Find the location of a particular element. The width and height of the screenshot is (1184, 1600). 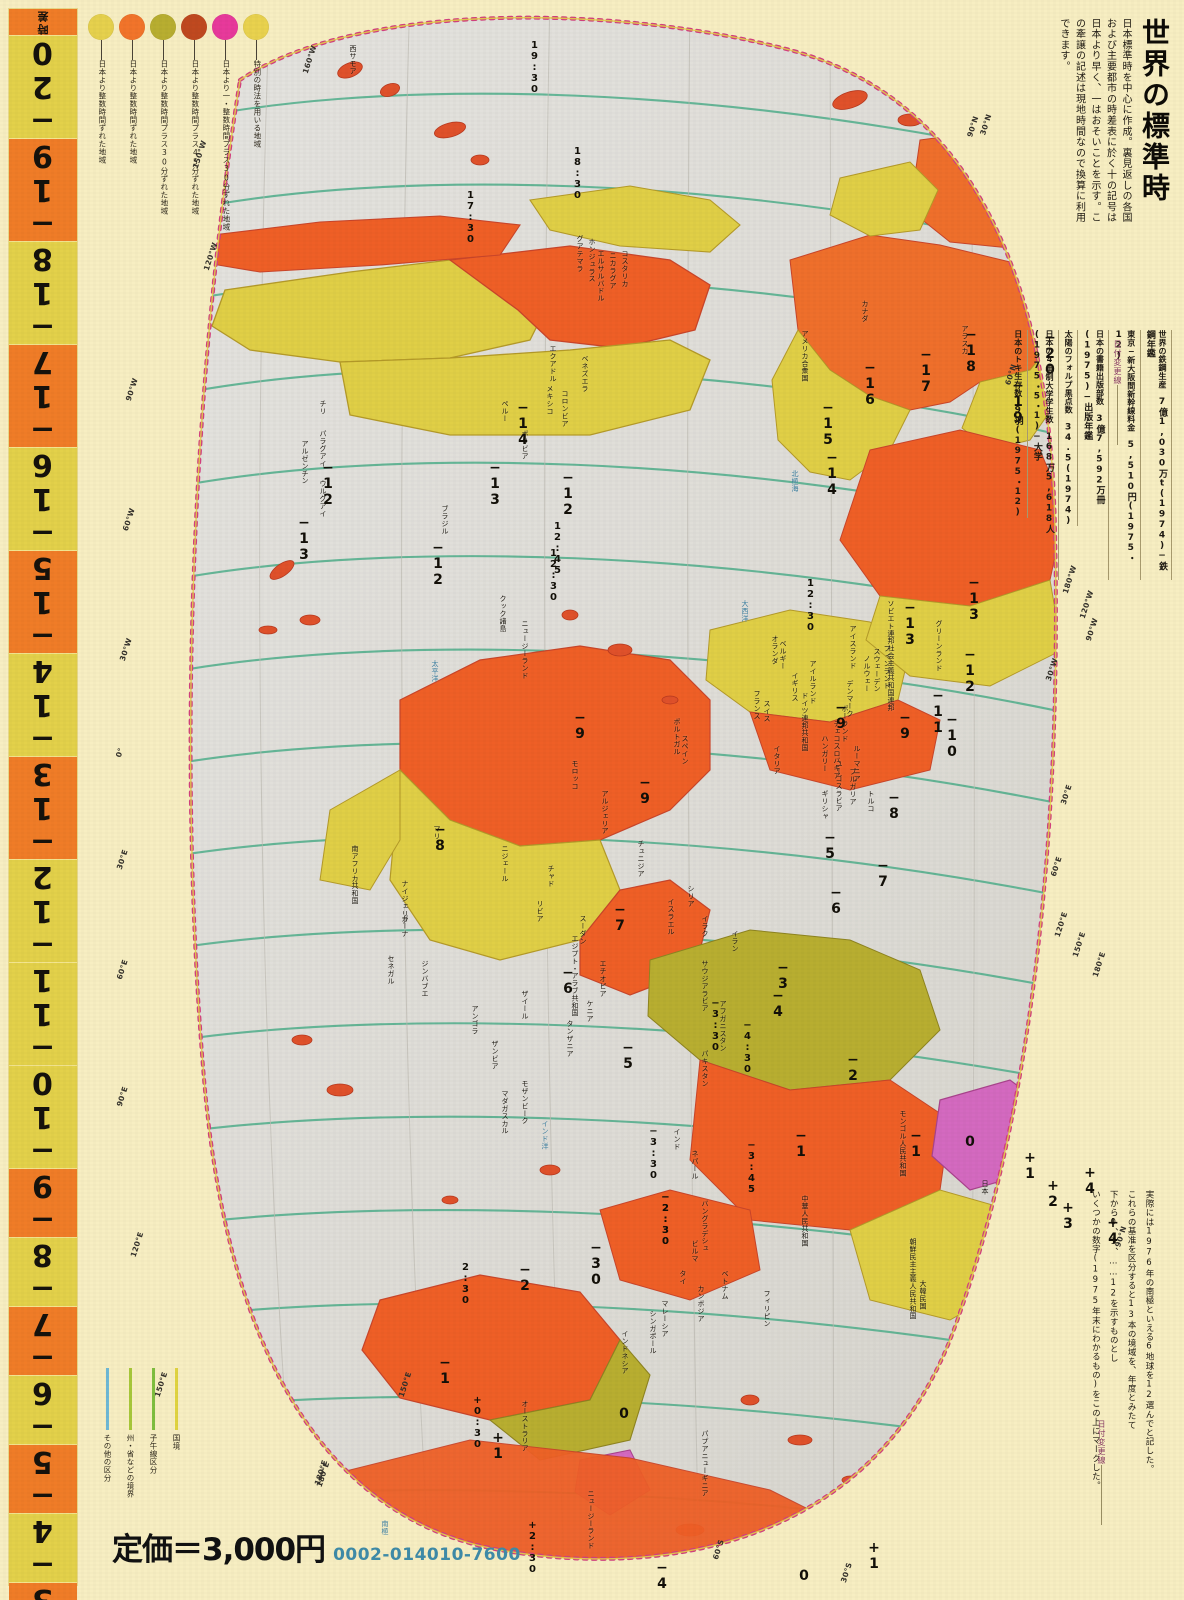

stat-key: 太陽のフォルプ黒点数 is located at coordinates (1069, 372).